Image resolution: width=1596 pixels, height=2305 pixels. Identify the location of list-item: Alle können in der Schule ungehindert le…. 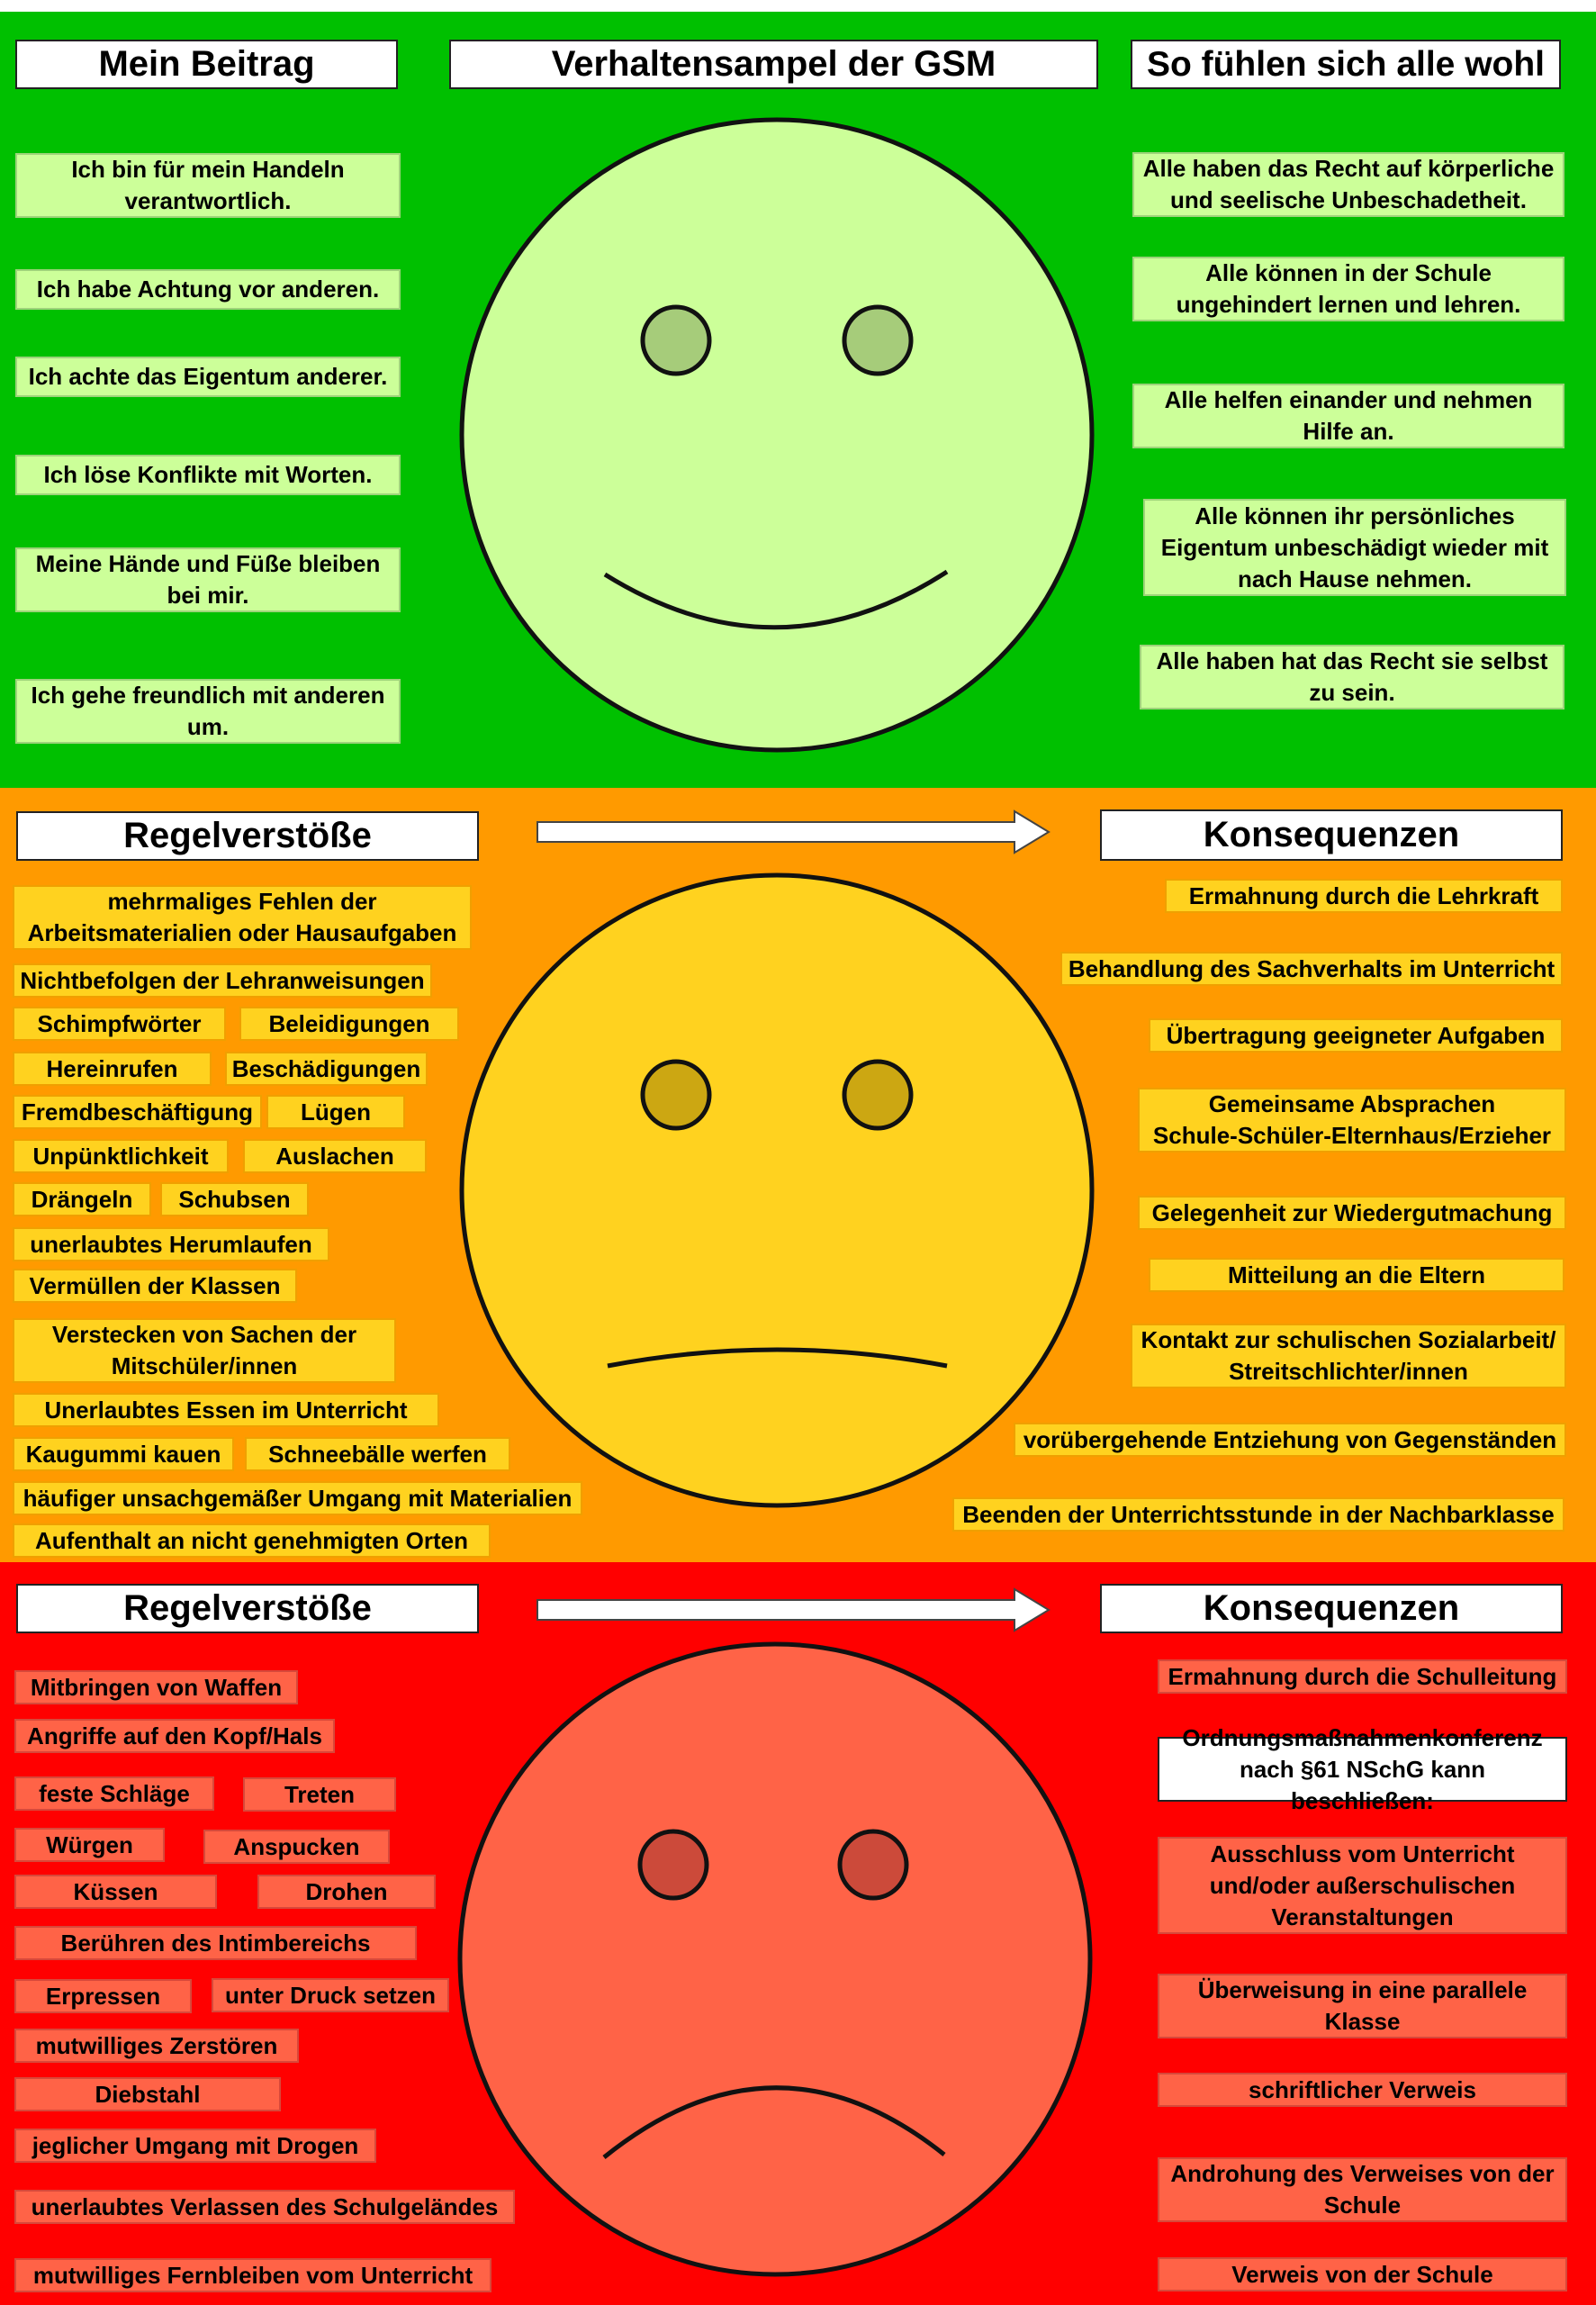
(1348, 289).